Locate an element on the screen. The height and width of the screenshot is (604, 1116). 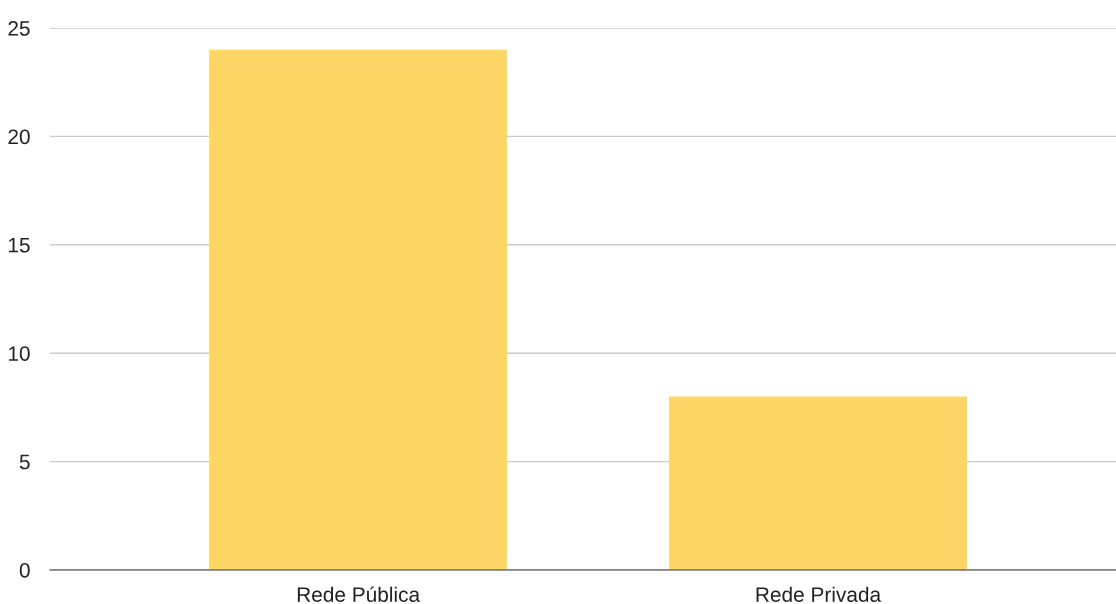
y-tick-label: 25 is located at coordinates (19, 28).